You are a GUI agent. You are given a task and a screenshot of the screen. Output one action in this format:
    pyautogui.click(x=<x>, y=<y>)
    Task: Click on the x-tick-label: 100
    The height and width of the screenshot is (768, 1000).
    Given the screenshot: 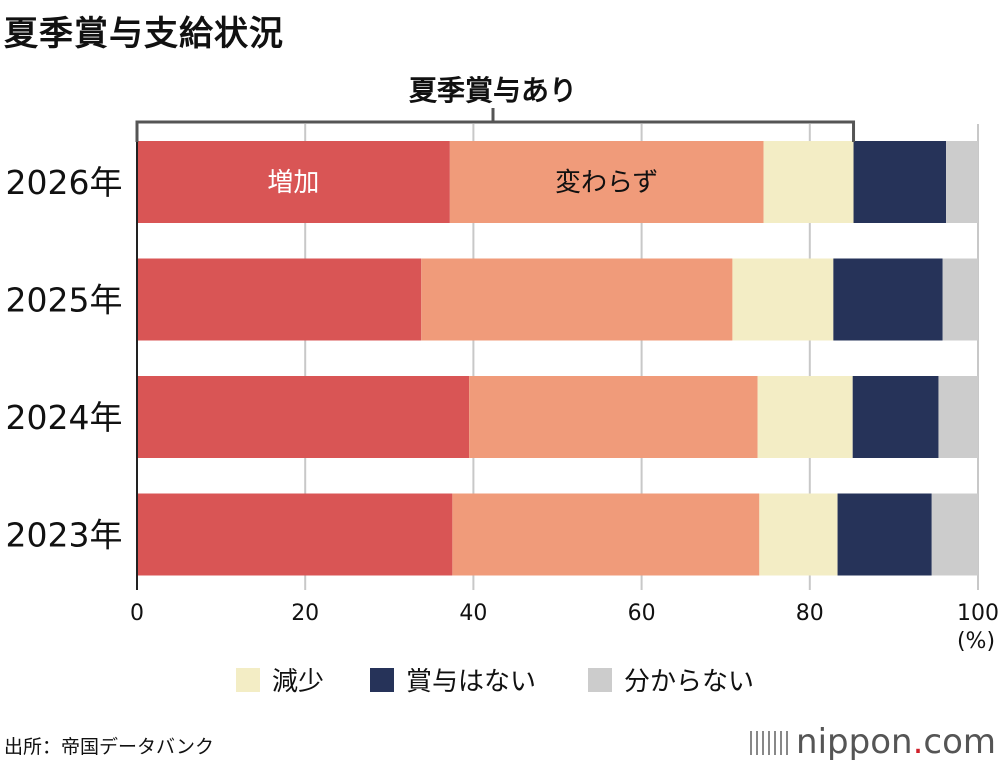 What is the action you would take?
    pyautogui.click(x=978, y=613)
    